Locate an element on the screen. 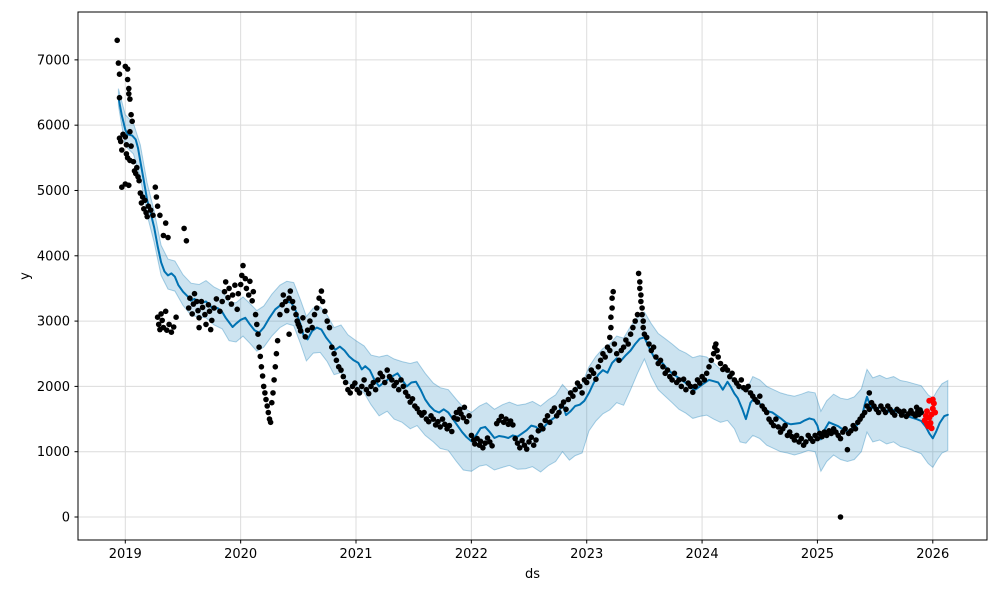 This screenshot has height=600, width=1000. x-axis-label: ds is located at coordinates (532, 574).